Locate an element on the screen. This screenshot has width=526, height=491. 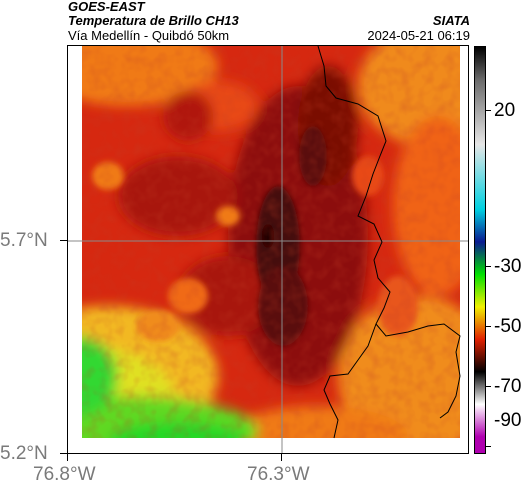
lat-label-5.7: 5.7°N is located at coordinates (24, 240).